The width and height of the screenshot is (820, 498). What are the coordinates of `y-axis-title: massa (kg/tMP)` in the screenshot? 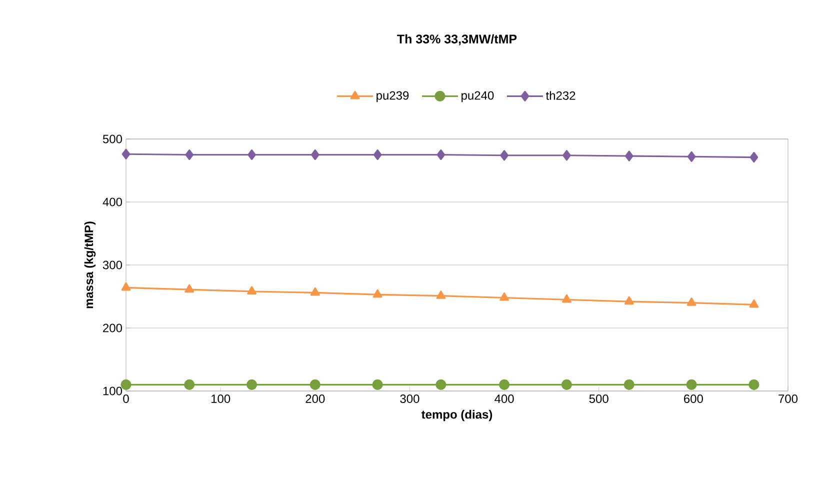 It's located at (90, 265).